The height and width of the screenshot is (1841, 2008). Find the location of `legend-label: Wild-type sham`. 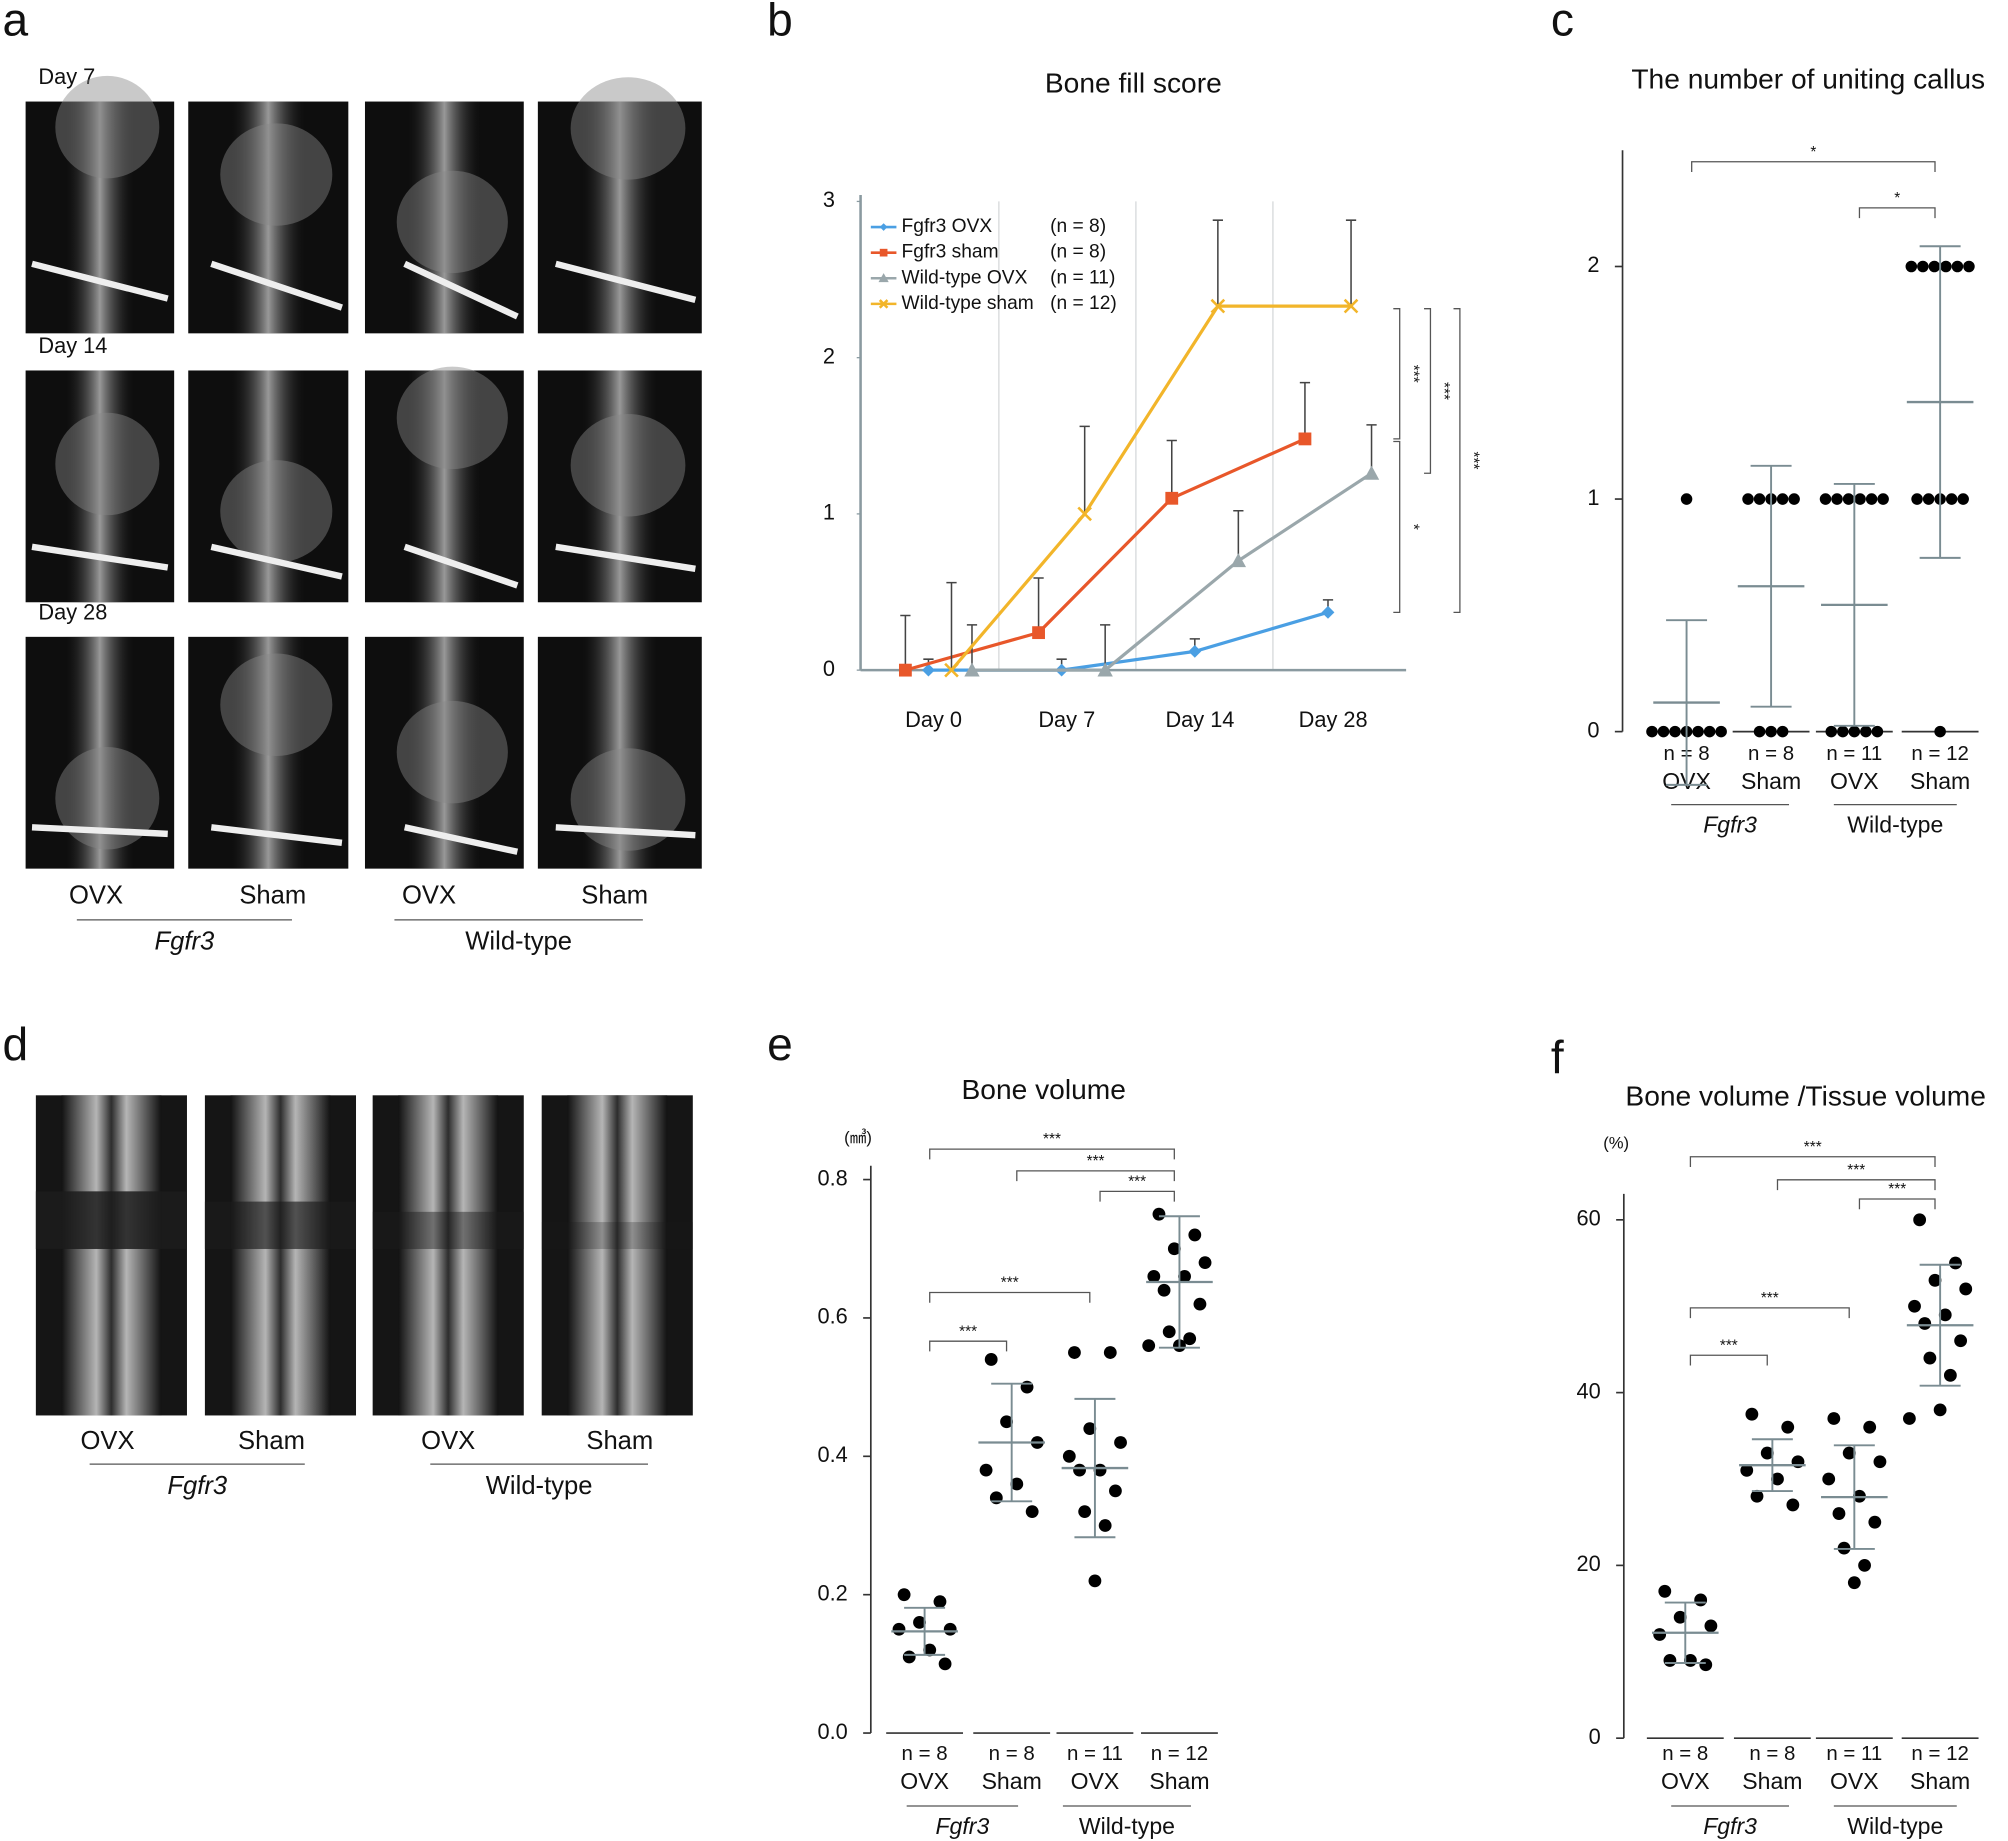

legend-label: Wild-type sham is located at coordinates (968, 303).